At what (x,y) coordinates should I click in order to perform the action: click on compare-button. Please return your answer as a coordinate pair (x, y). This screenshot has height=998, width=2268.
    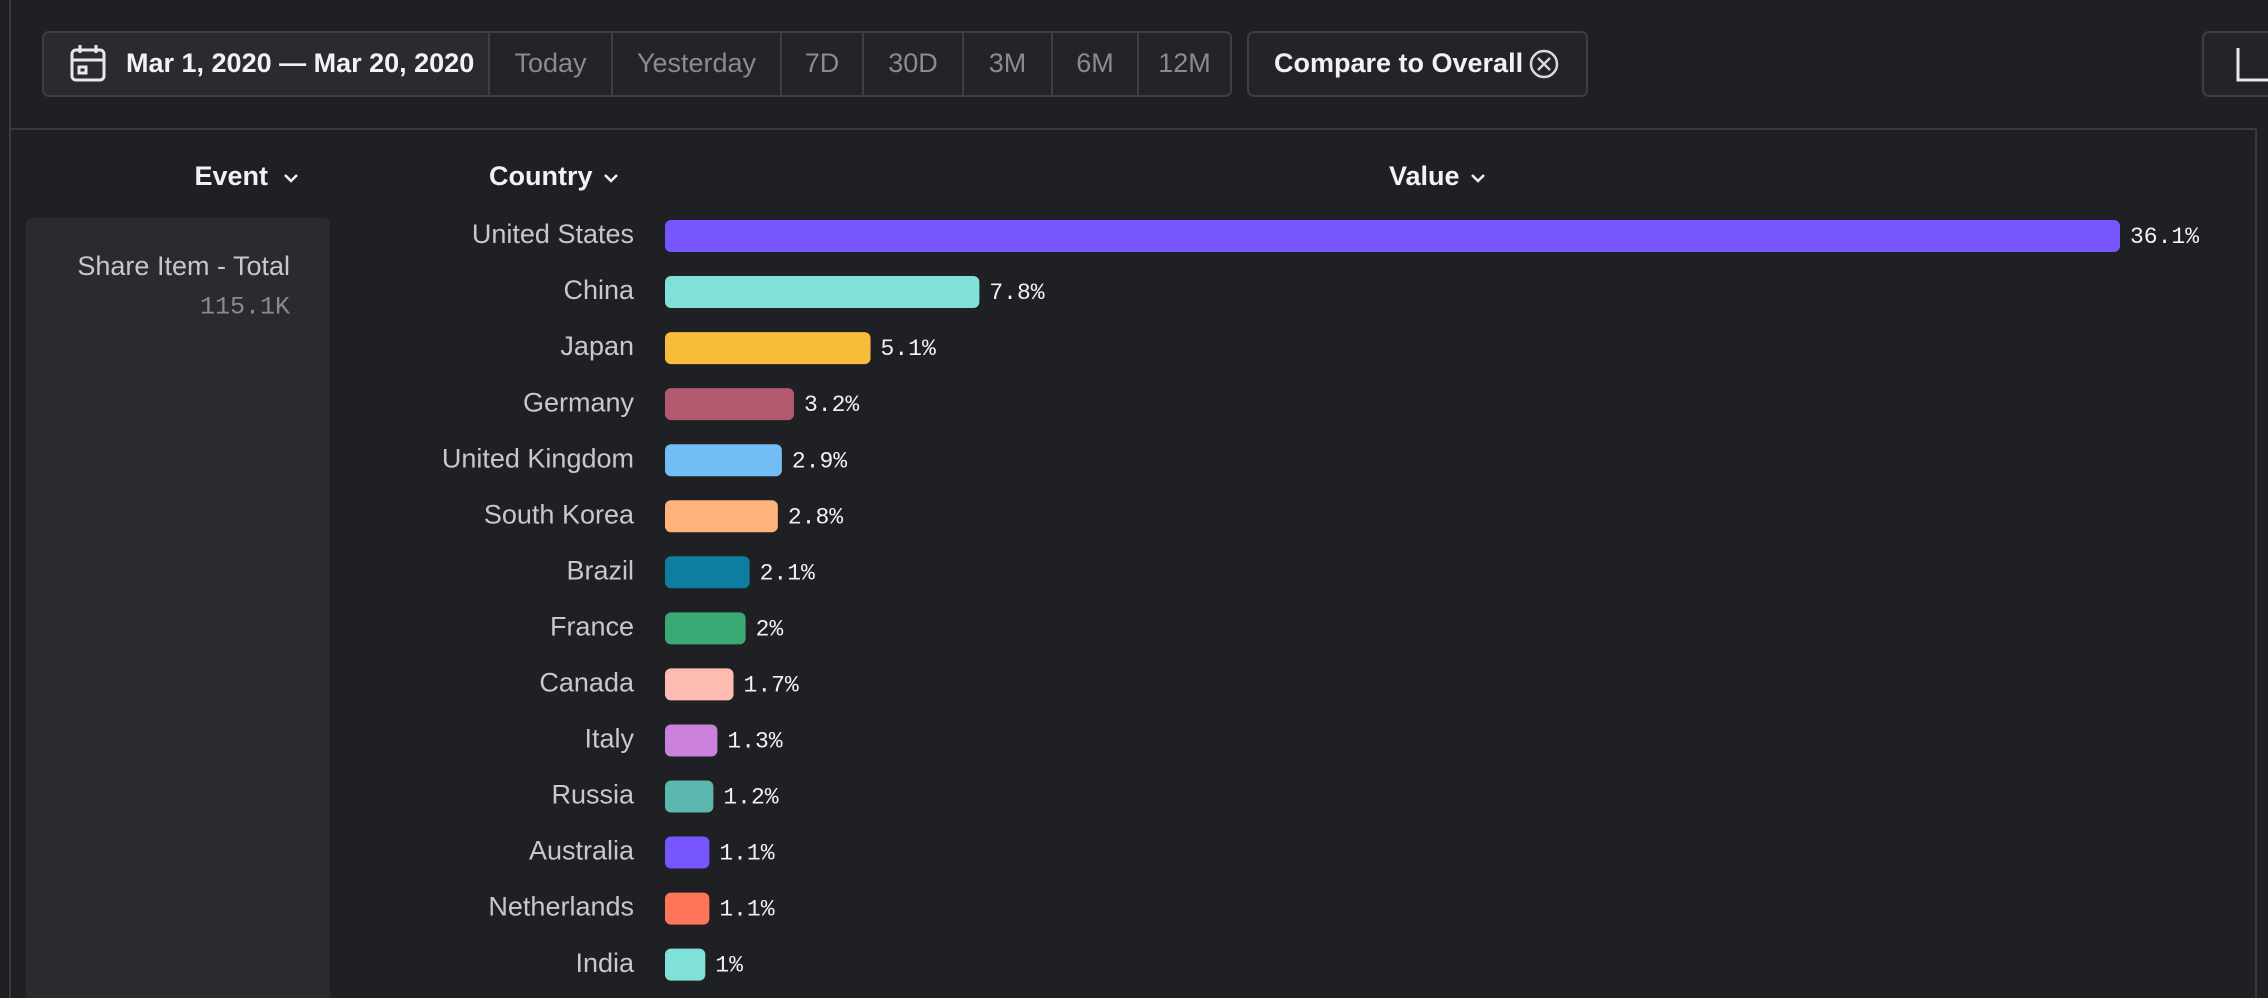
    Looking at the image, I should click on (1417, 64).